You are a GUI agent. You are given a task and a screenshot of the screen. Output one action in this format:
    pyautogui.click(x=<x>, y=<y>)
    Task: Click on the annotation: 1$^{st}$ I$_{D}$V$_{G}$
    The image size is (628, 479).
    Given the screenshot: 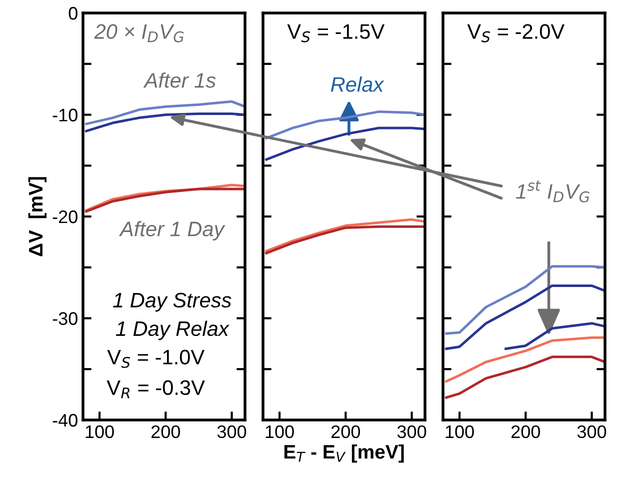 What is the action you would take?
    pyautogui.click(x=553, y=191)
    